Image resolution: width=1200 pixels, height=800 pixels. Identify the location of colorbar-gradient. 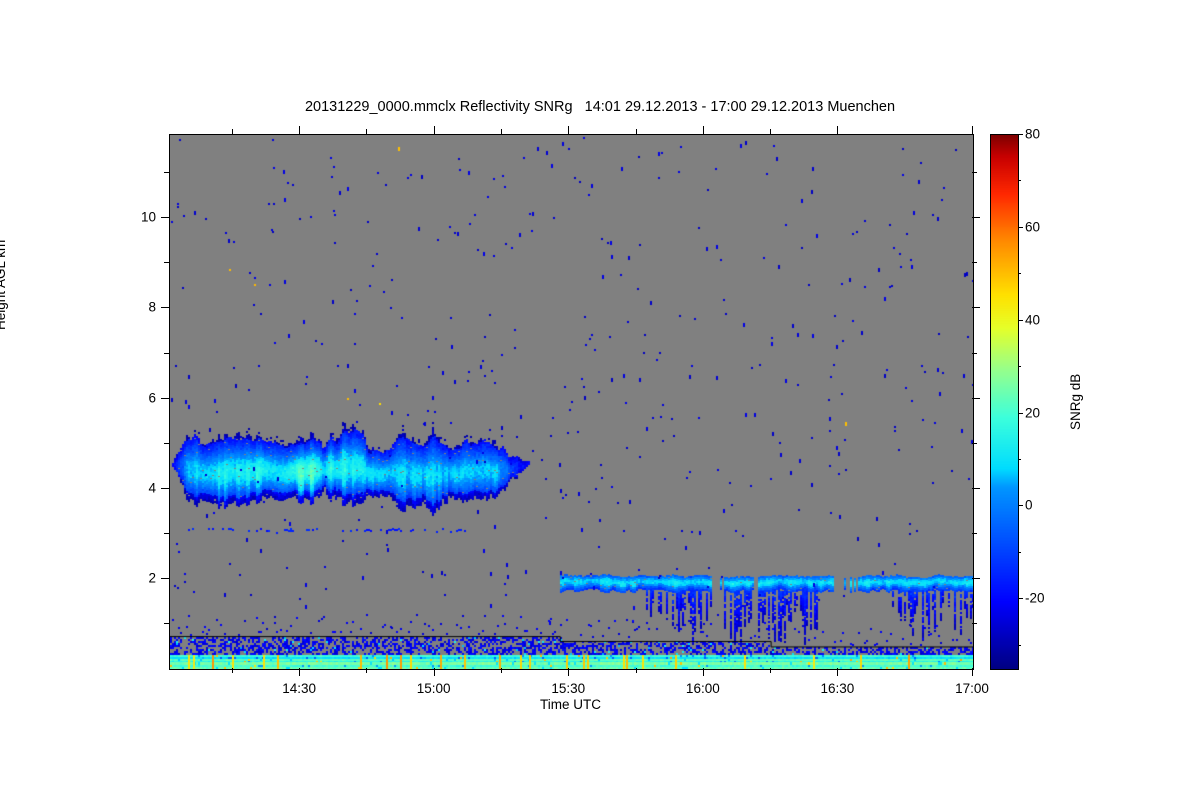
(1004, 402).